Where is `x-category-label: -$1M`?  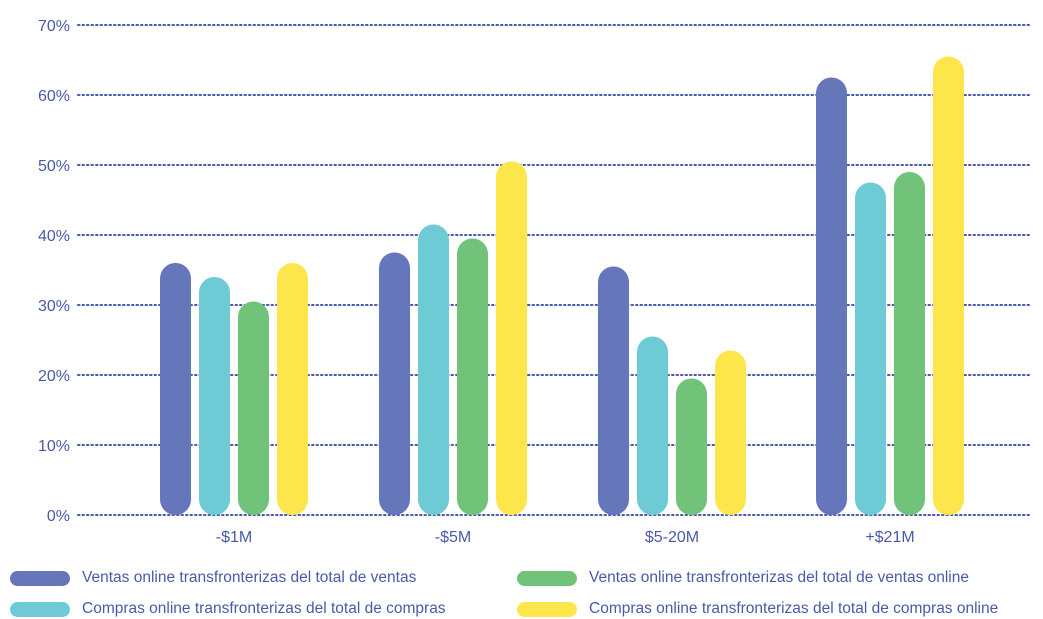
x-category-label: -$1M is located at coordinates (234, 537).